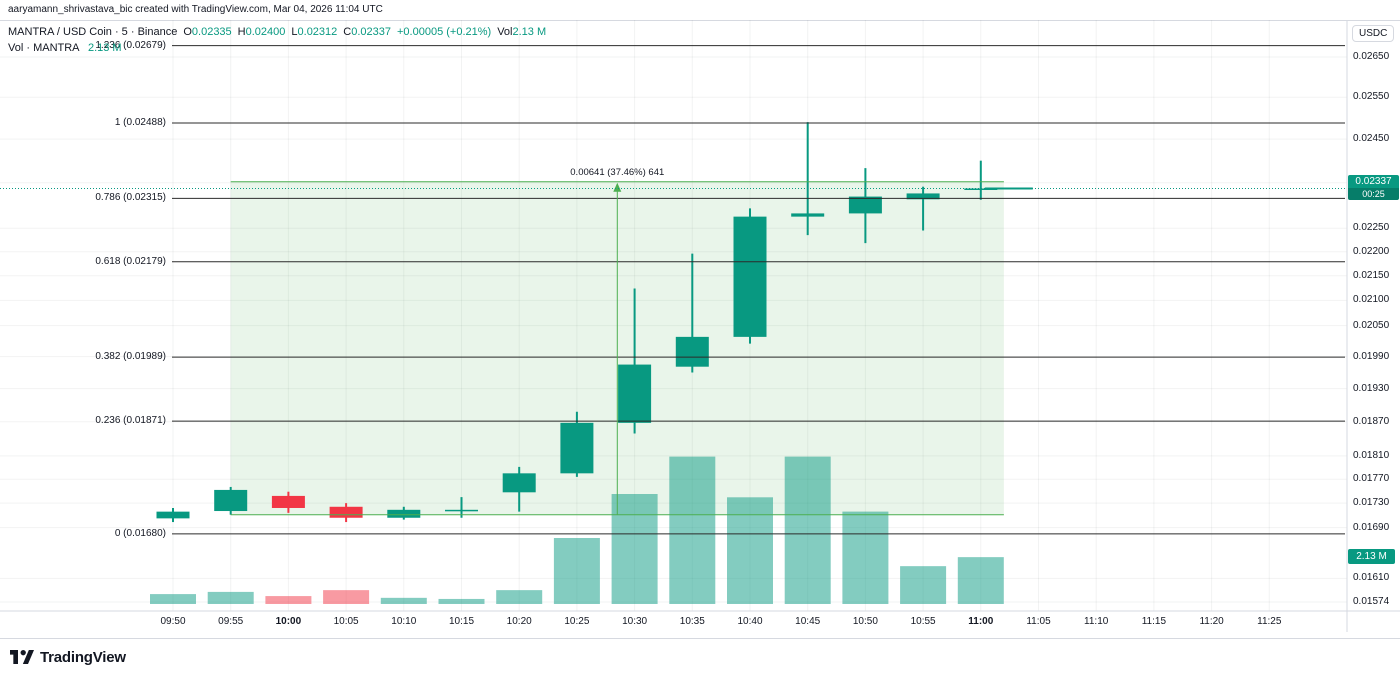  I want to click on fib-level-label: 0.236 (0.01871), so click(130, 421).